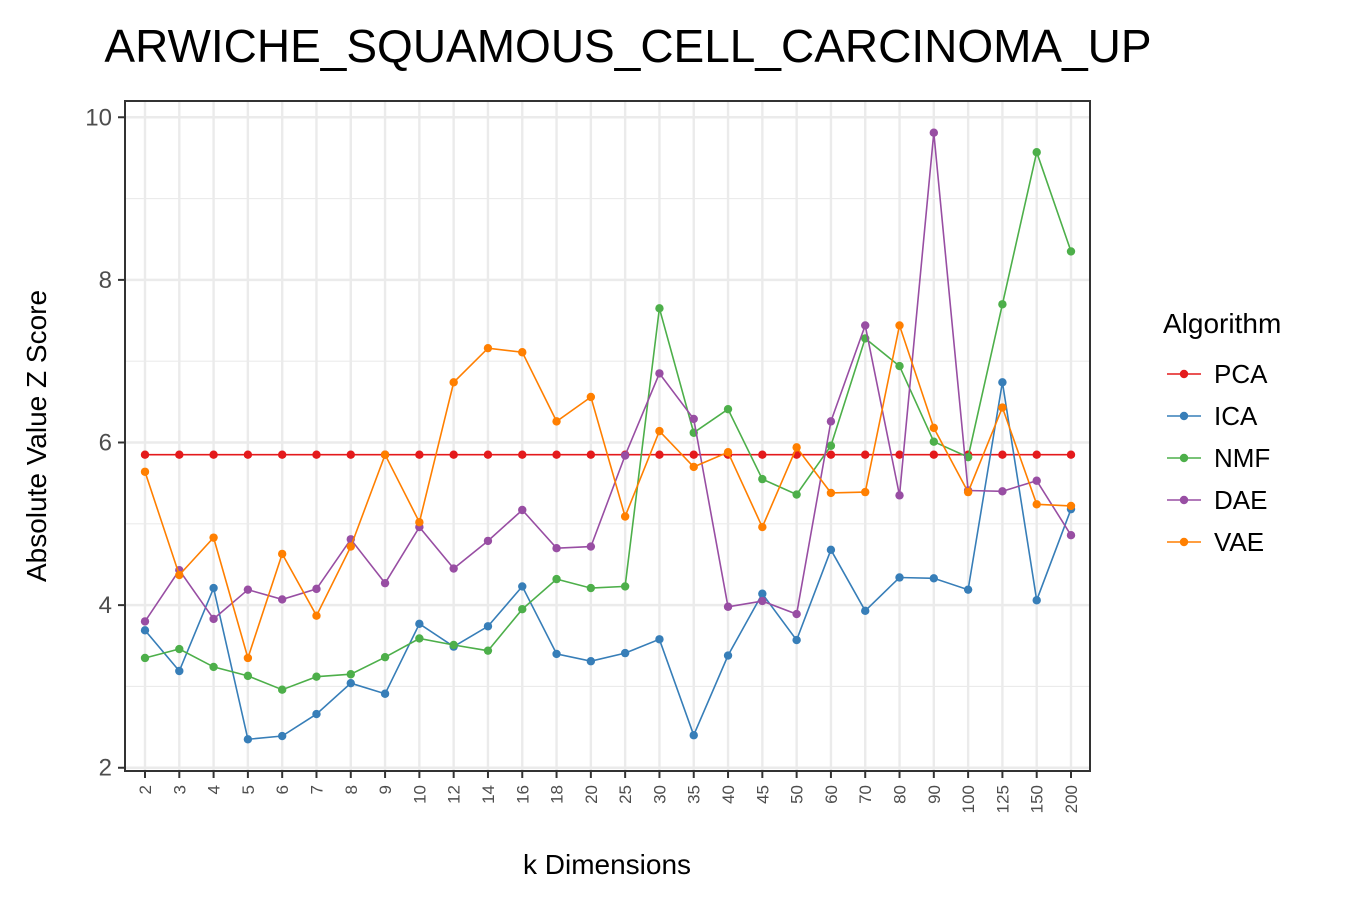 The image size is (1350, 900). Describe the element at coordinates (1236, 416) in the screenshot. I see `legend-label-ica: ICA` at that location.